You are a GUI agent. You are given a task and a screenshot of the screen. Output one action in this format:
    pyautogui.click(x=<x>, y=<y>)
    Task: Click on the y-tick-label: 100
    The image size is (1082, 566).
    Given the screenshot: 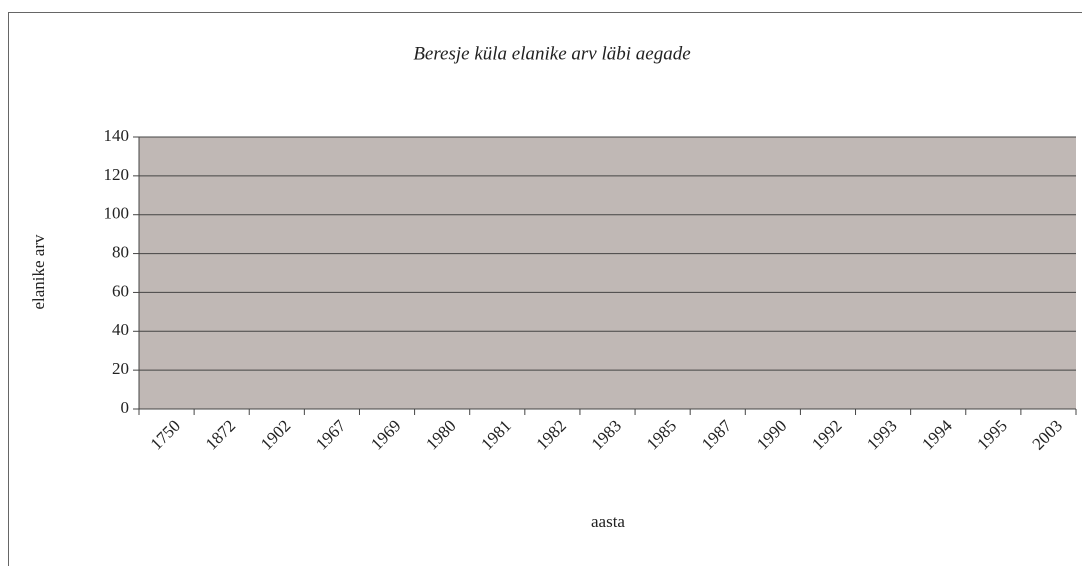 What is the action you would take?
    pyautogui.click(x=117, y=213)
    